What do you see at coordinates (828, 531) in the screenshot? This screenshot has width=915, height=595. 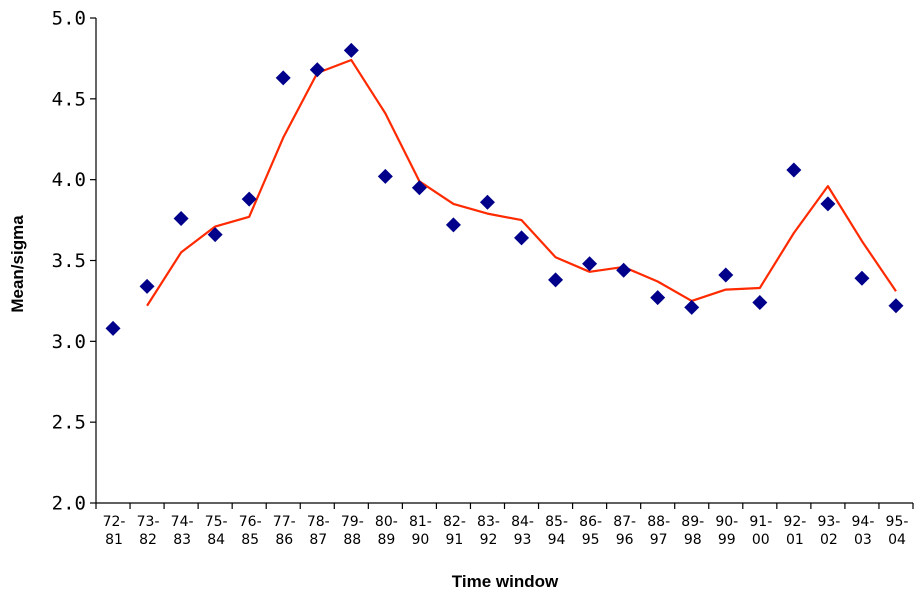 I see `x-tick-label: 93-02` at bounding box center [828, 531].